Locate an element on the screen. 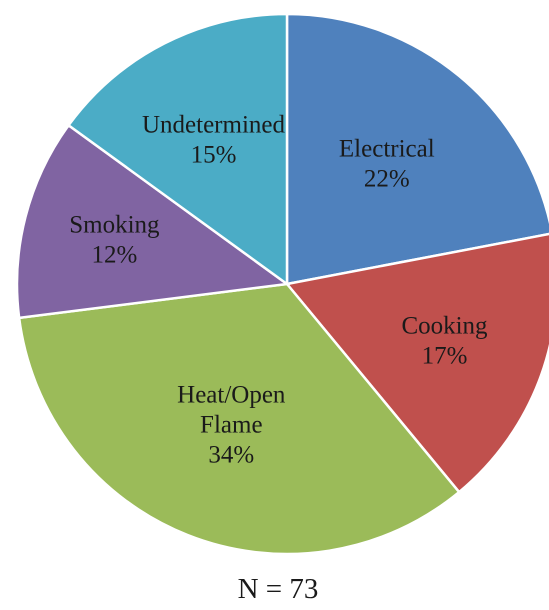 This screenshot has height=610, width=549. slice-value-label: 34% is located at coordinates (231, 455).